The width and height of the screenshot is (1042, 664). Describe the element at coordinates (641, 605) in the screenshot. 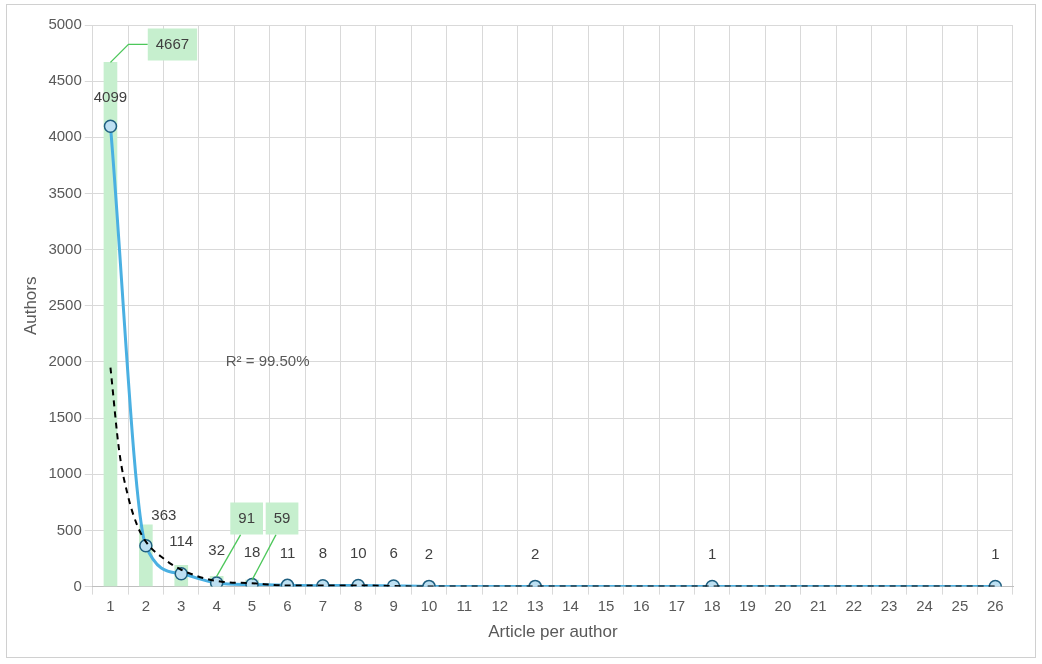

I see `x-tick-label: 16` at that location.